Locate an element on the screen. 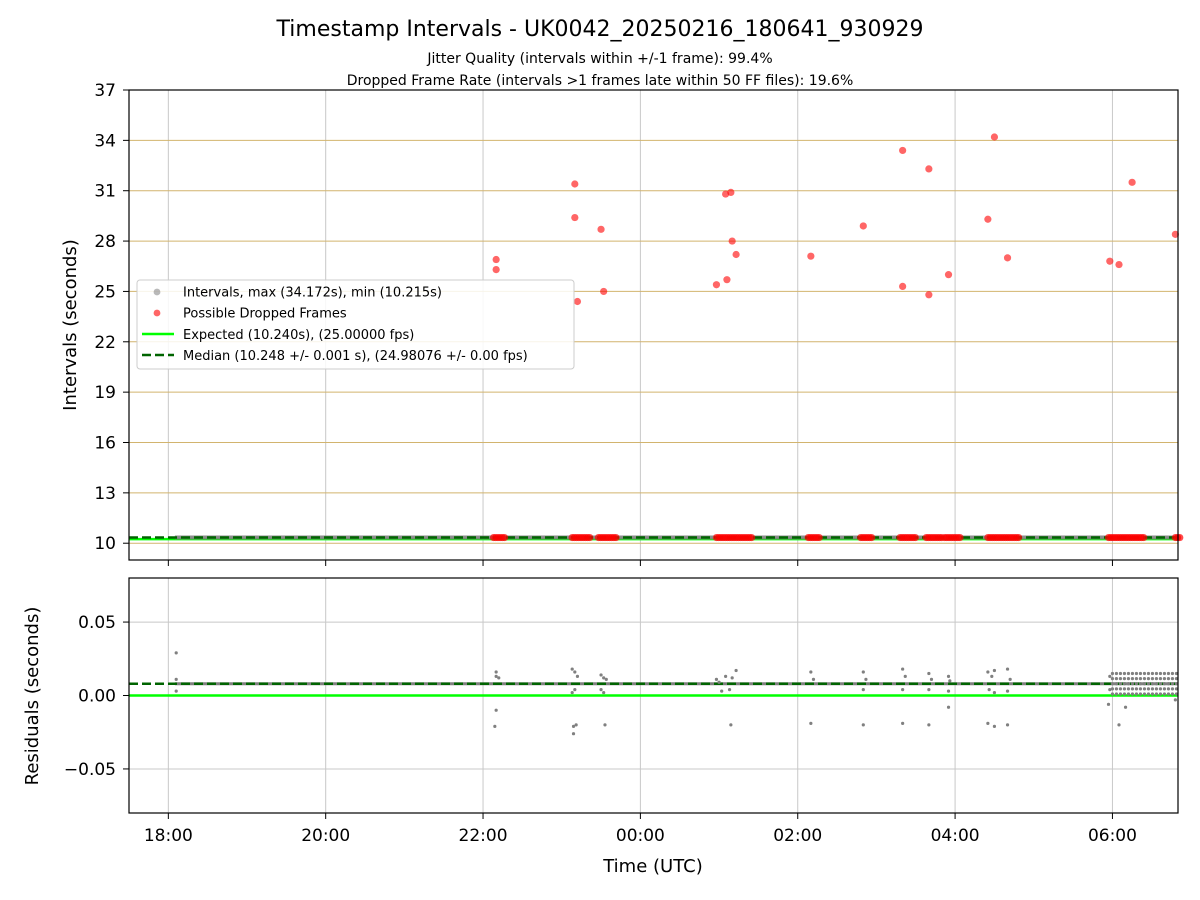  top-y-tick-label: 34 is located at coordinates (105, 141).